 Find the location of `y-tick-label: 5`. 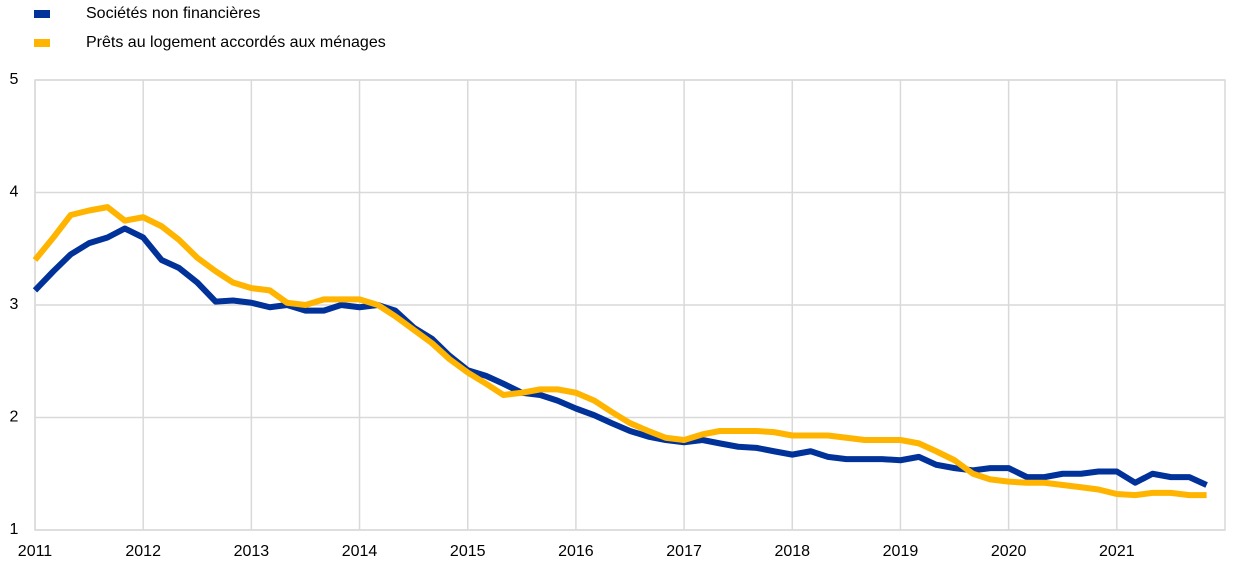

y-tick-label: 5 is located at coordinates (14, 79).